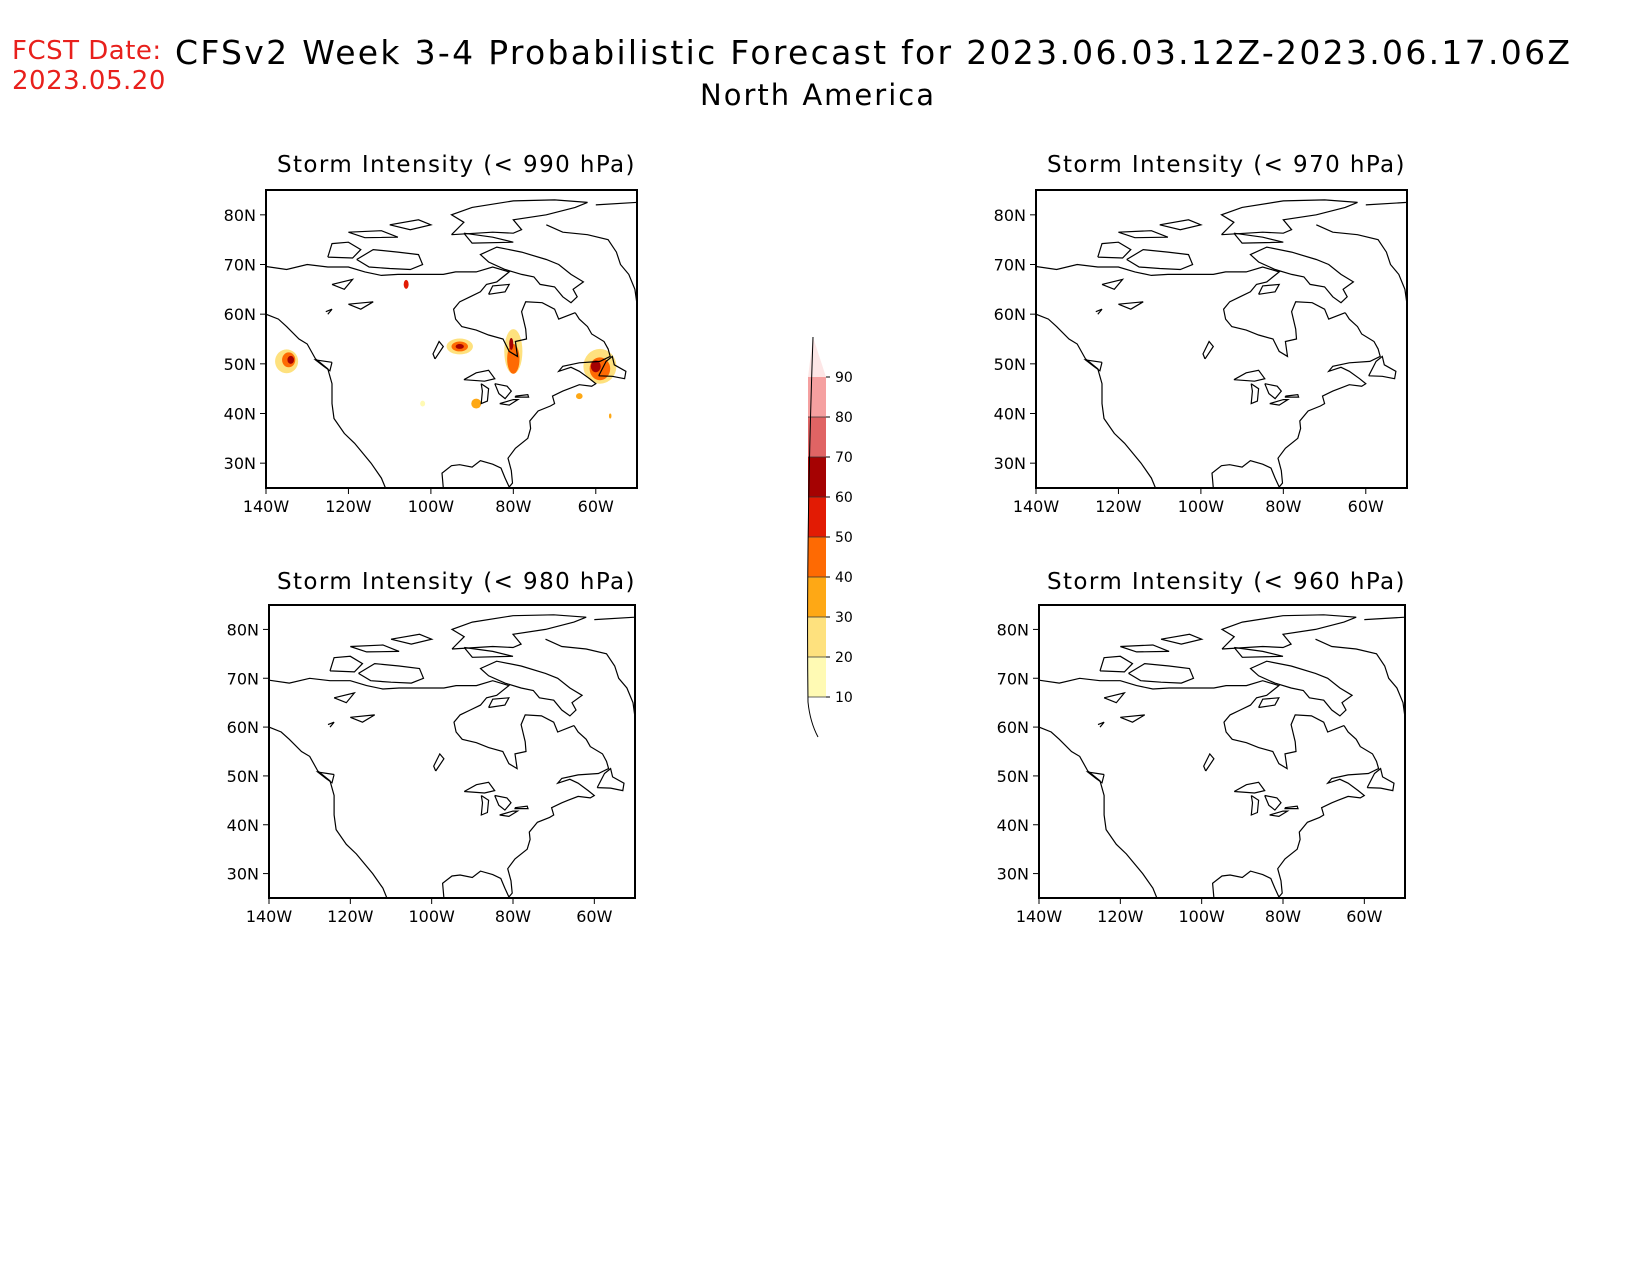 Image resolution: width=1650 pixels, height=1275 pixels. I want to click on colorbar-label: 50, so click(844, 538).